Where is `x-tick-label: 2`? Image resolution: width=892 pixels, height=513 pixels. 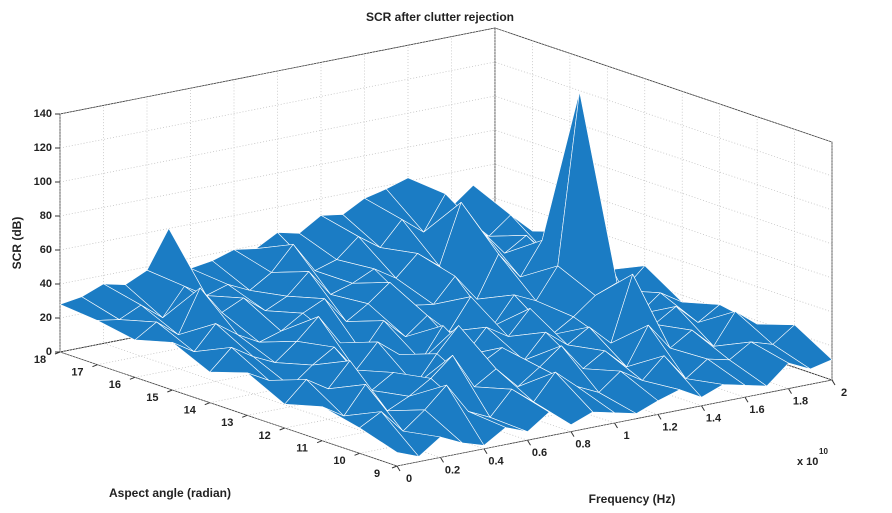
x-tick-label: 2 is located at coordinates (844, 393).